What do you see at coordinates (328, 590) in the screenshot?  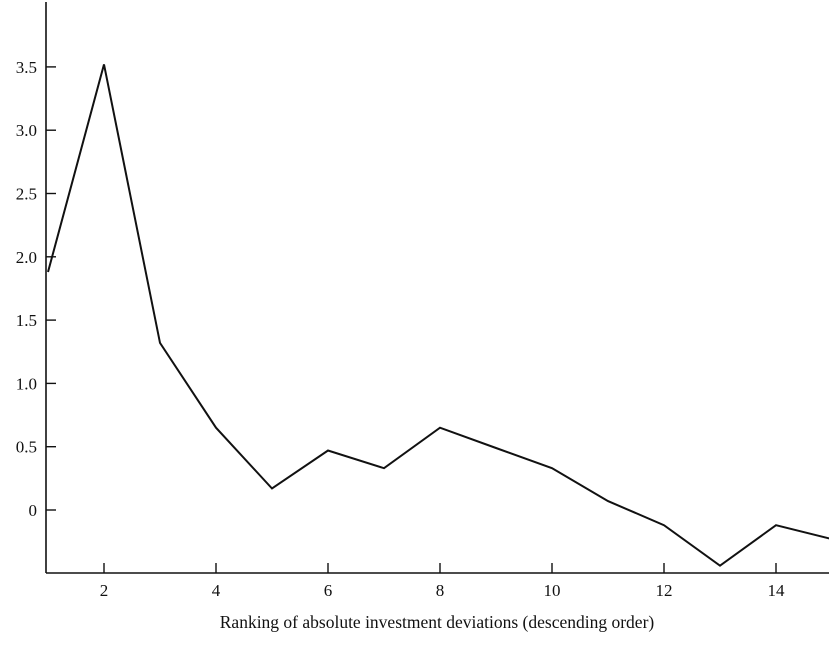 I see `x-tick-label: 6` at bounding box center [328, 590].